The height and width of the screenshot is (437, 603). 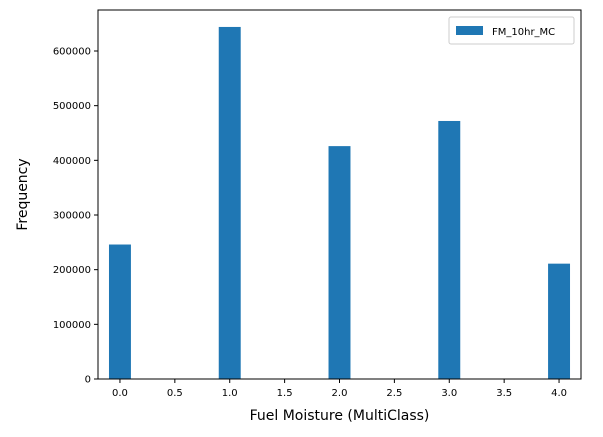 I want to click on x-tick-label: 3.5, so click(x=504, y=393).